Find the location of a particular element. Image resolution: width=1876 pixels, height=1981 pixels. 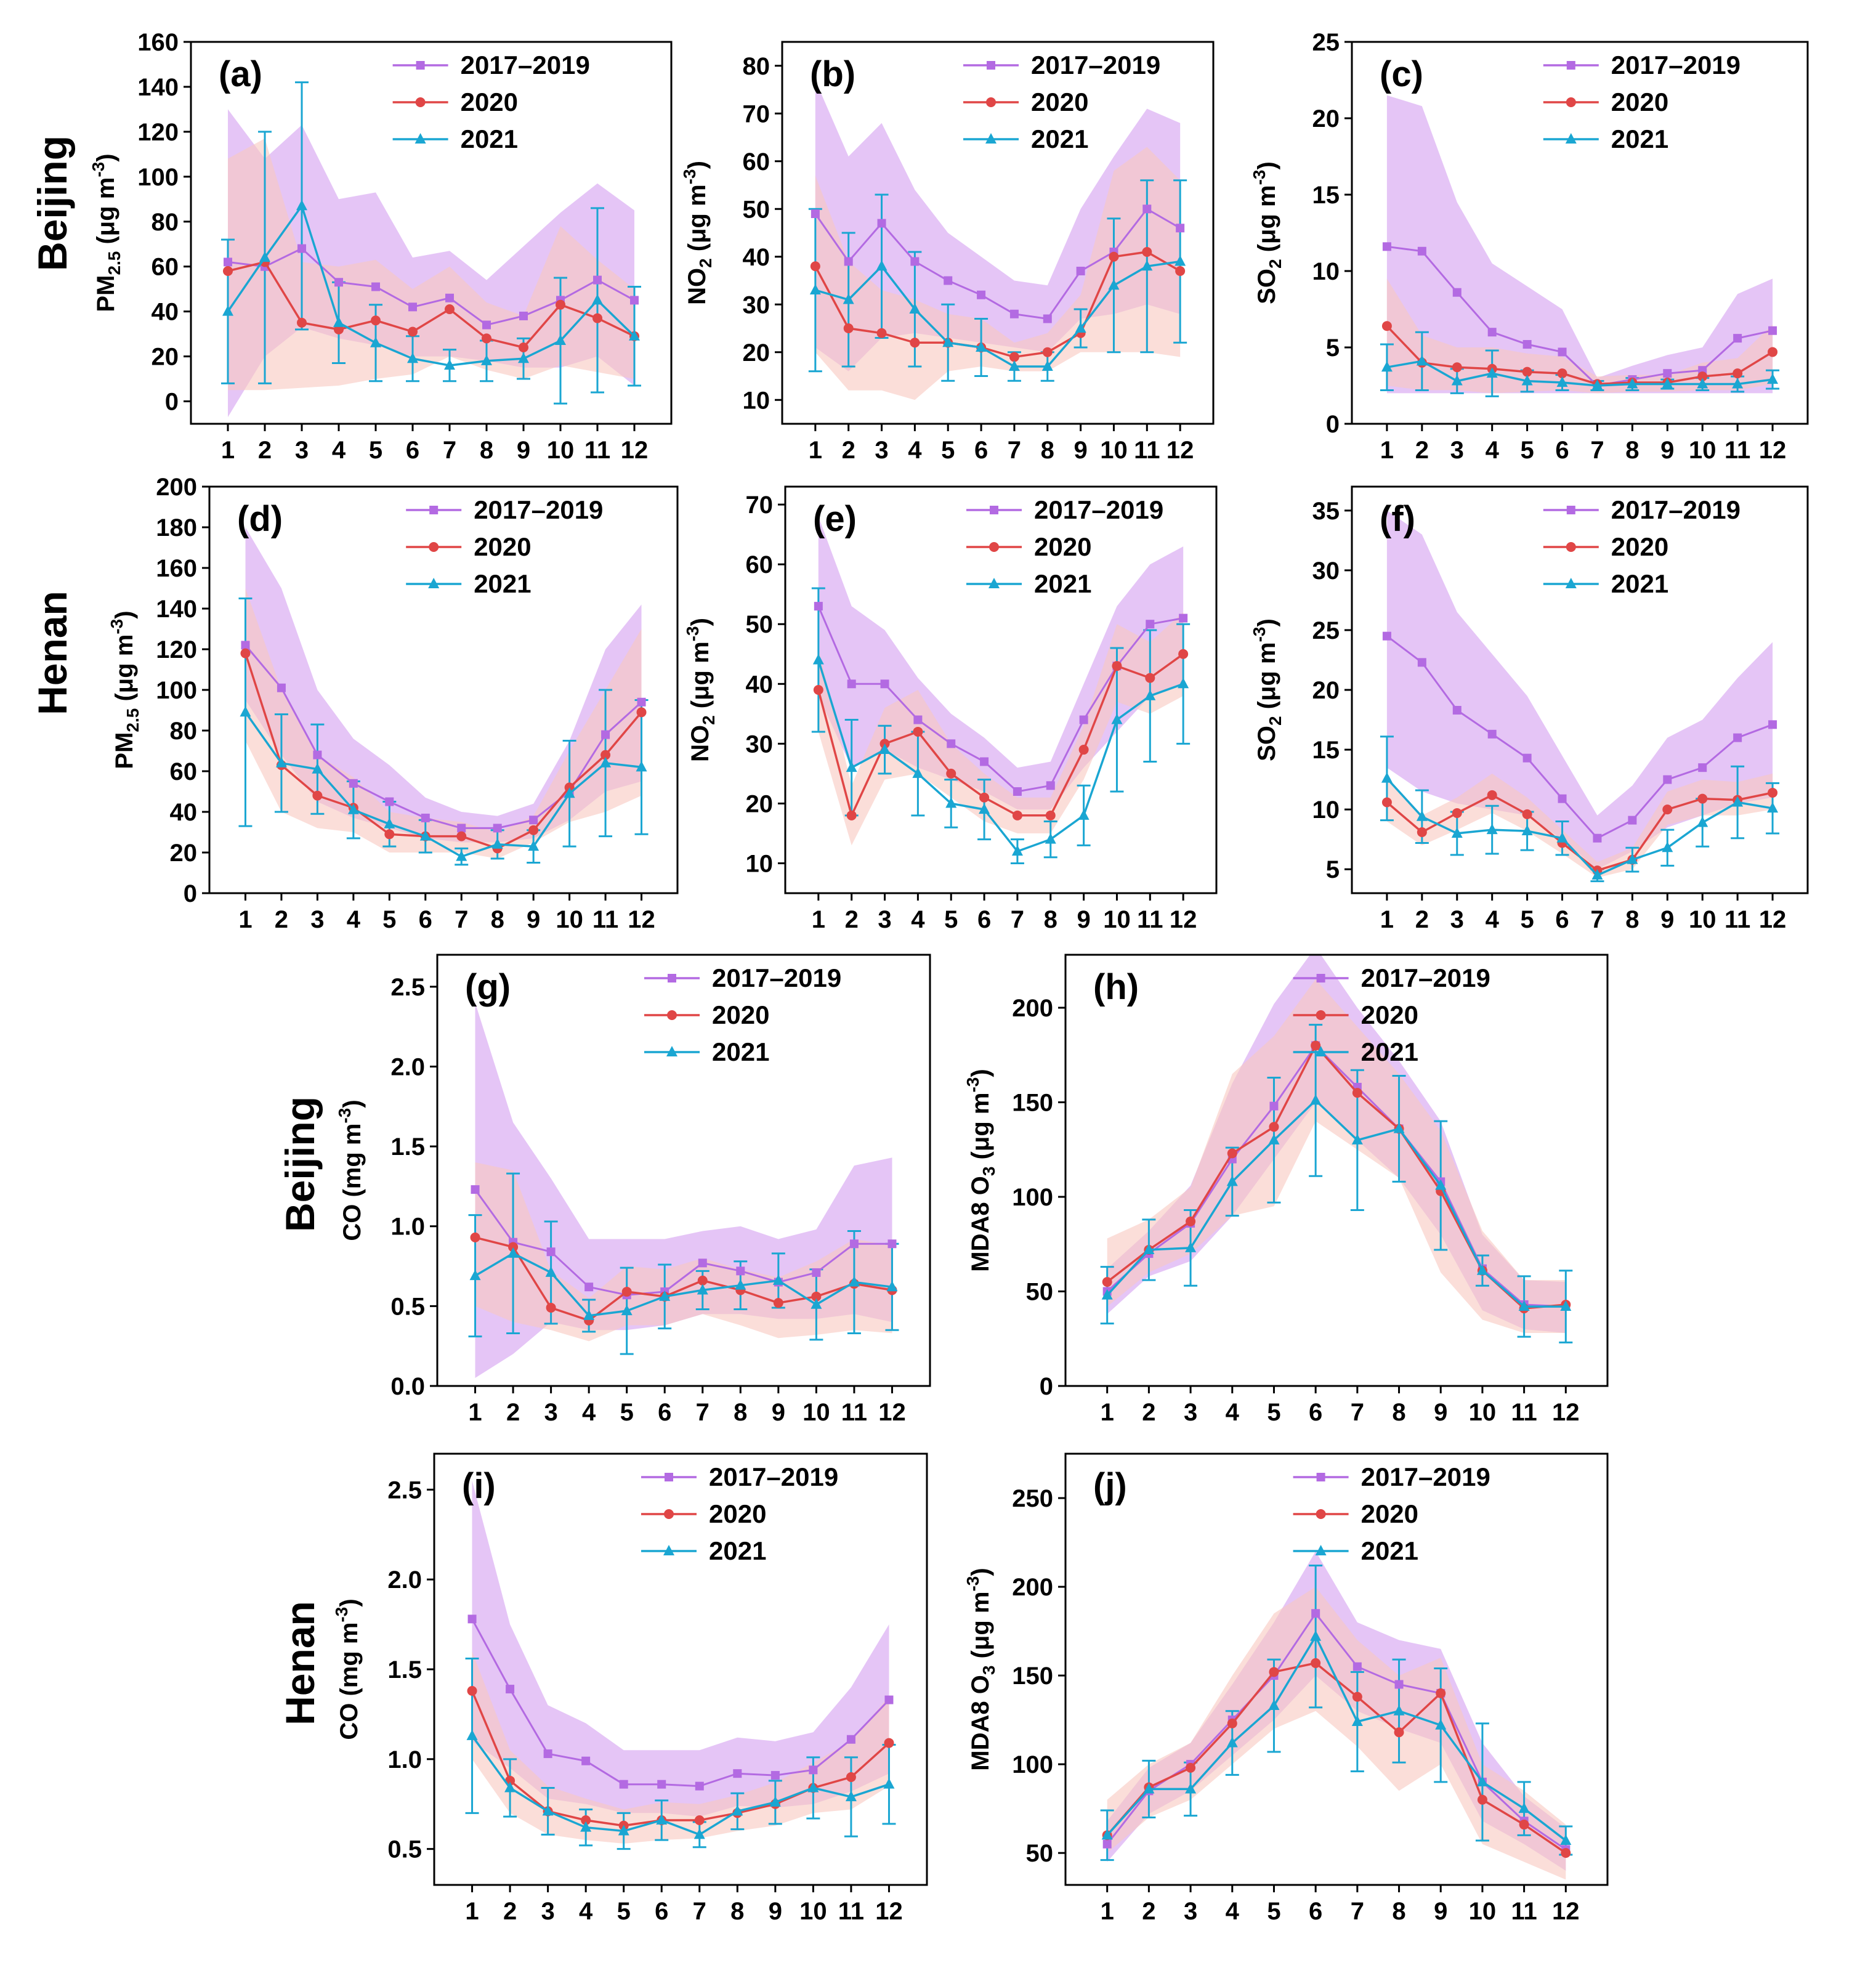

legend-marker-triangle is located at coordinates (420, 138).